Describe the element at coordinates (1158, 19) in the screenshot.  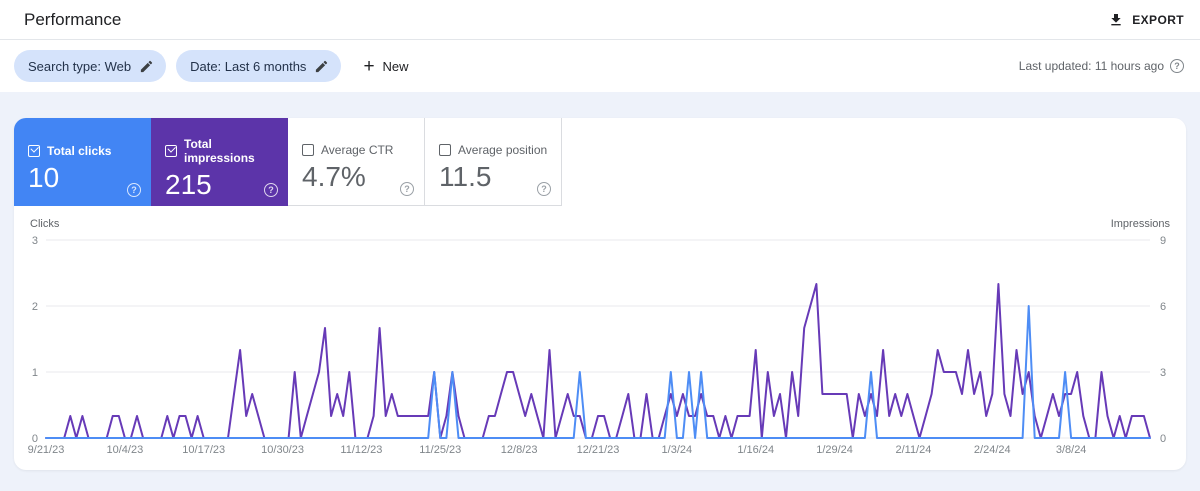
I see `export-label: EXPORT` at that location.